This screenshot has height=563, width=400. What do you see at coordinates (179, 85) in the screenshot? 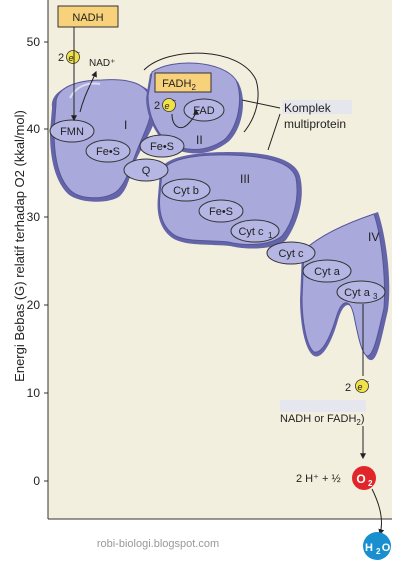
I see `fadh2-label: FADH2` at bounding box center [179, 85].